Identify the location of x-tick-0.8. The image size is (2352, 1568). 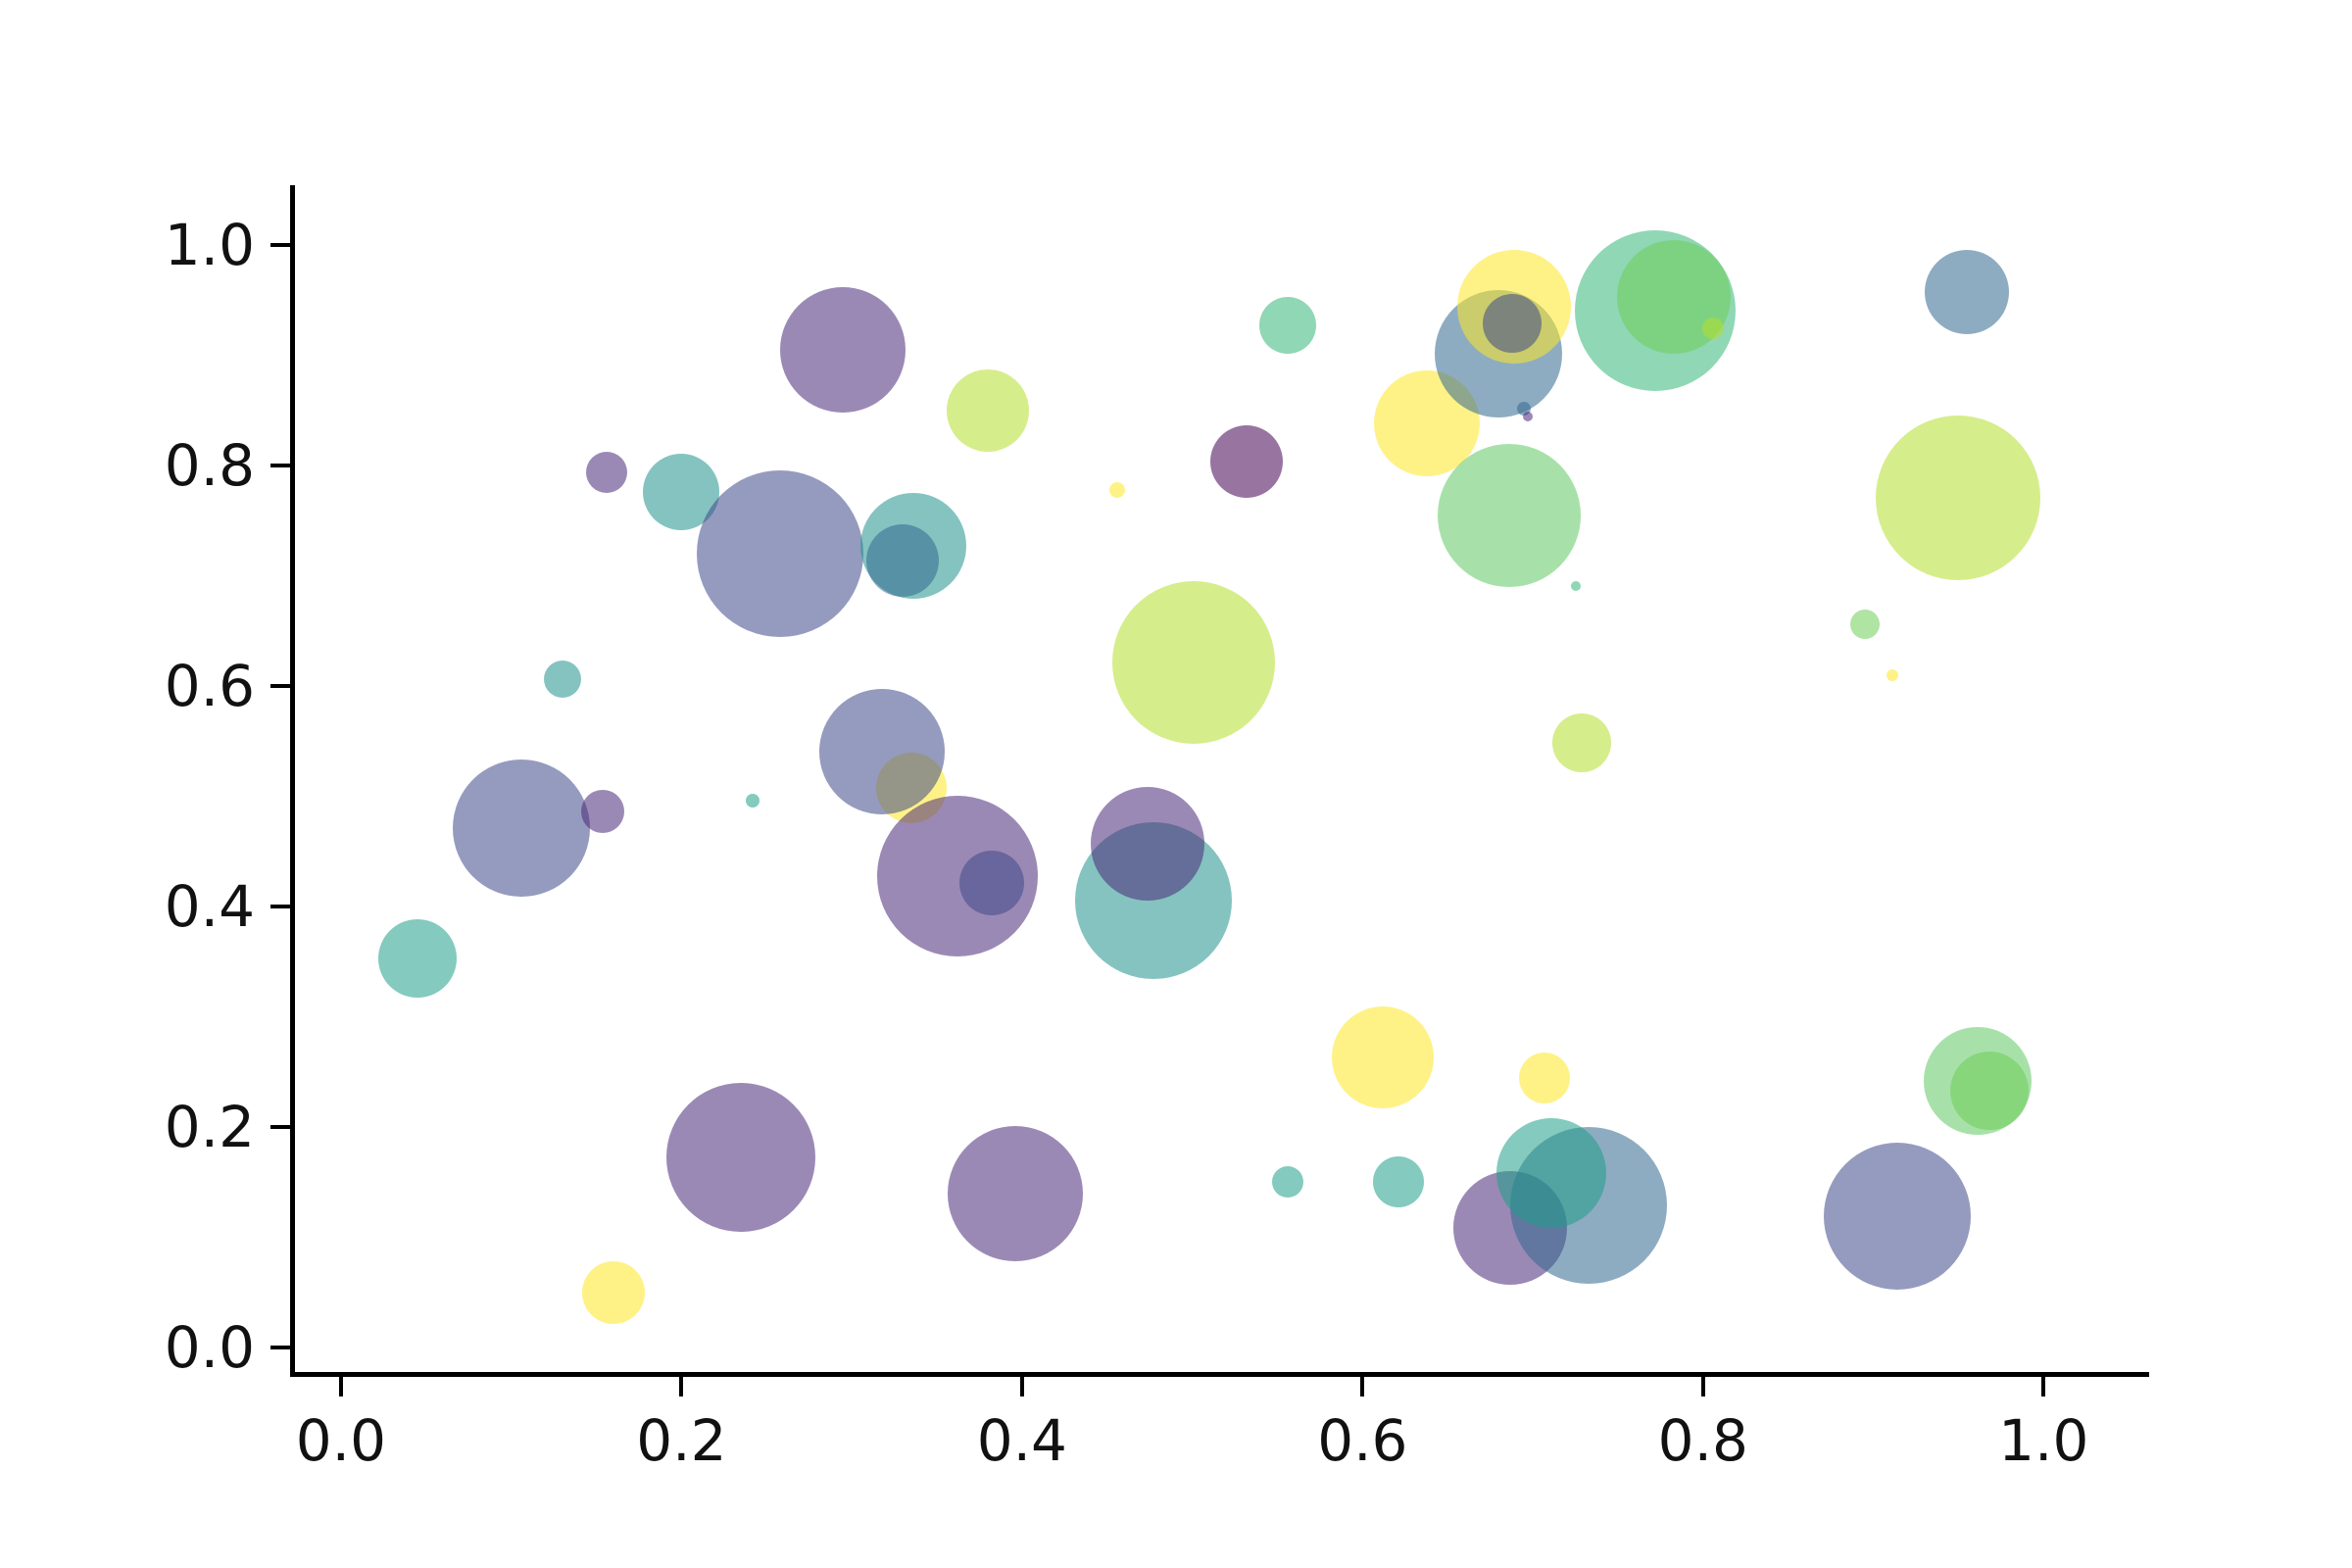
(1702, 1386).